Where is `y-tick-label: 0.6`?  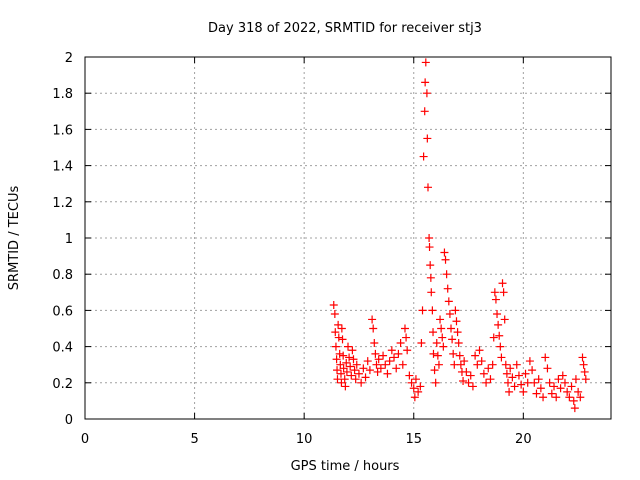 y-tick-label: 0.6 is located at coordinates (62, 311).